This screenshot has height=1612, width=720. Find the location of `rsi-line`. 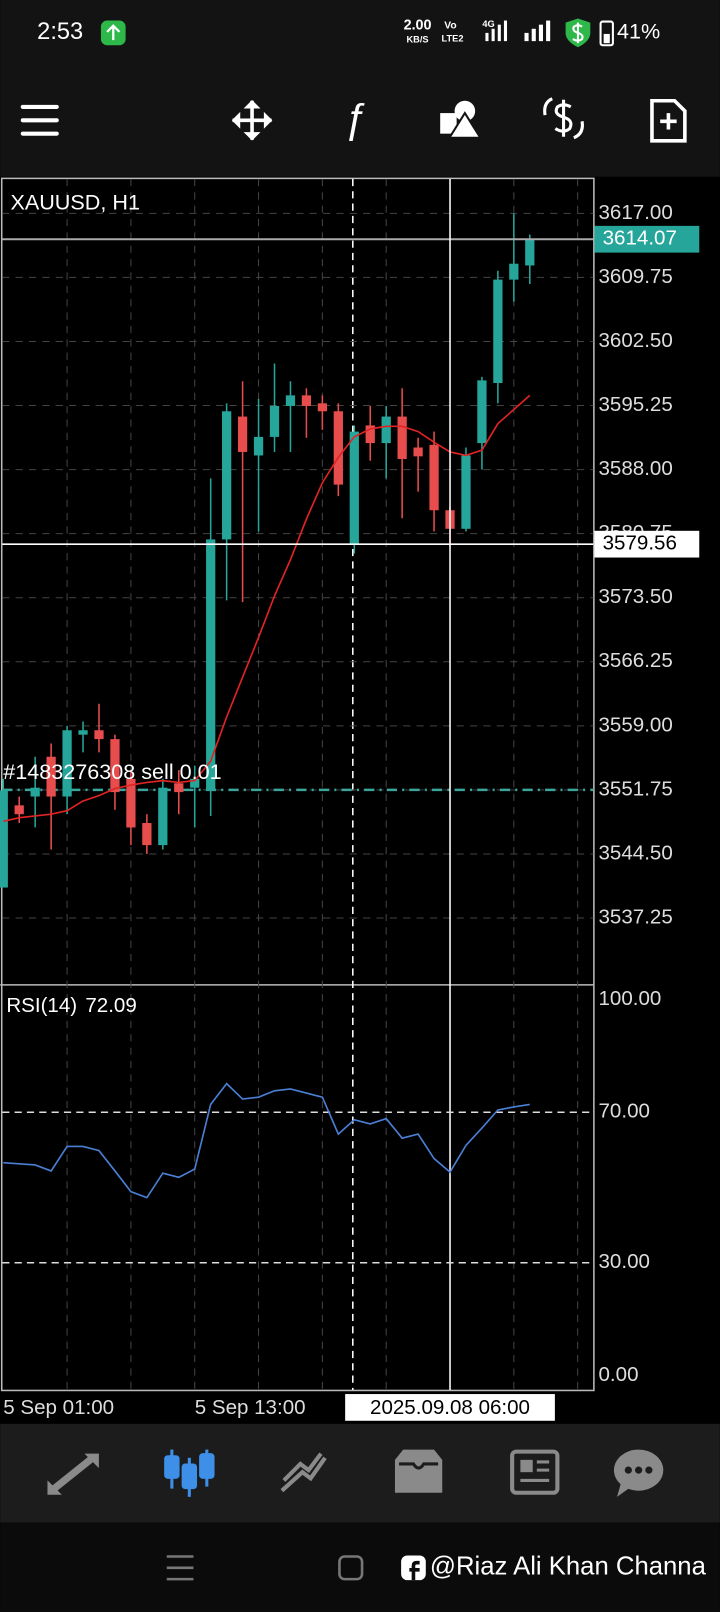

rsi-line is located at coordinates (266, 1140).